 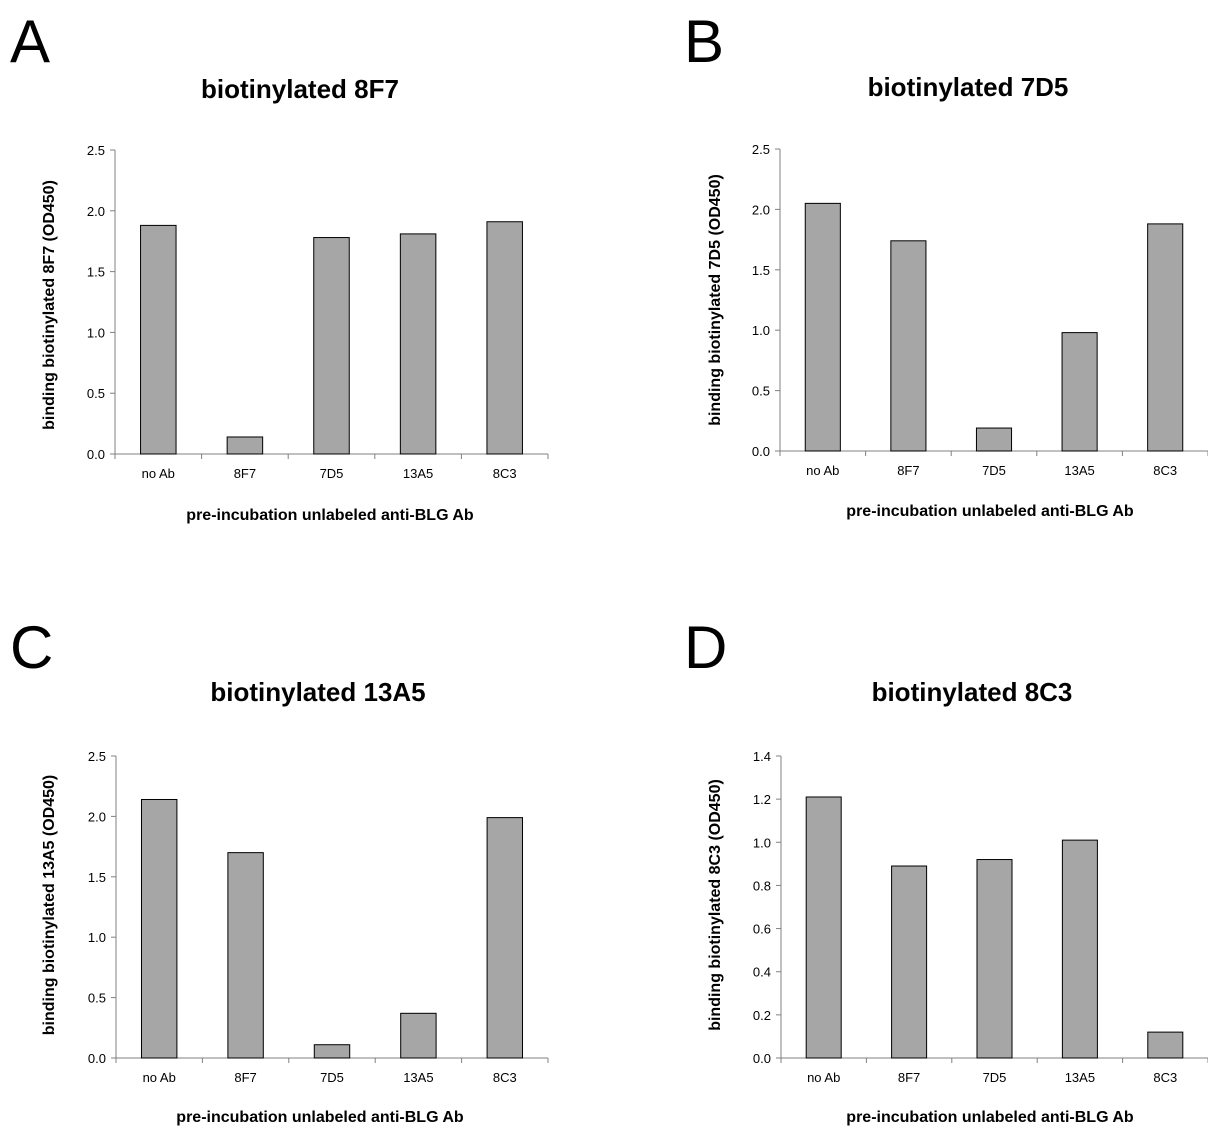 What do you see at coordinates (704, 41) in the screenshot?
I see `panel-letter-b: B` at bounding box center [704, 41].